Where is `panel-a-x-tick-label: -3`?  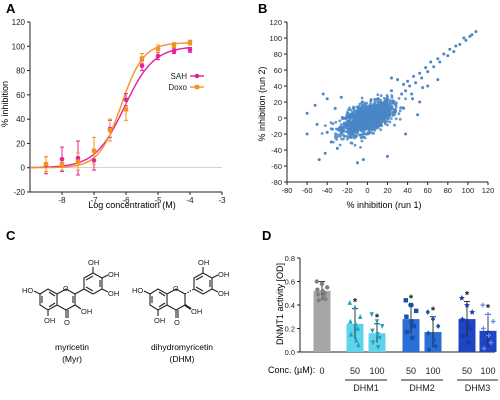 panel-a-x-tick-label: -3 is located at coordinates (222, 200).